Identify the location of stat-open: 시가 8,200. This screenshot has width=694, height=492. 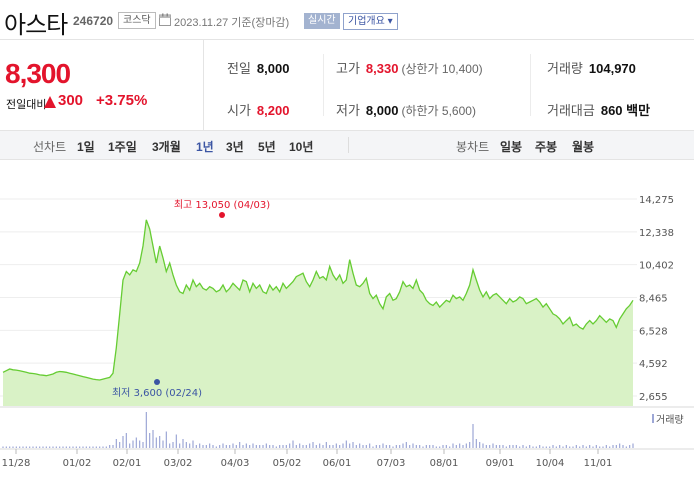
(258, 110).